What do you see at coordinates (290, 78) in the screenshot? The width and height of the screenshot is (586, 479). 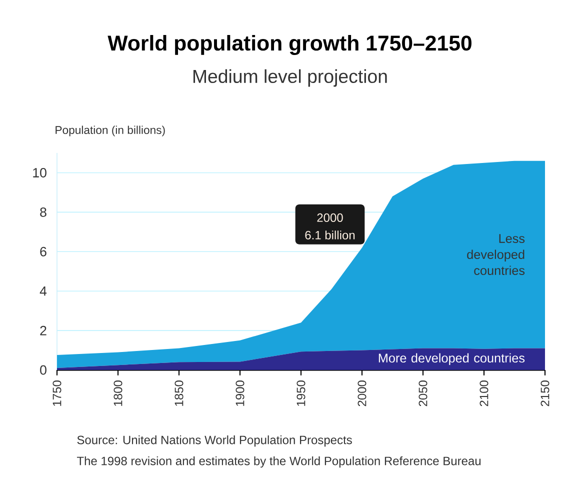 I see `chart-subtitle: Medium level projection` at bounding box center [290, 78].